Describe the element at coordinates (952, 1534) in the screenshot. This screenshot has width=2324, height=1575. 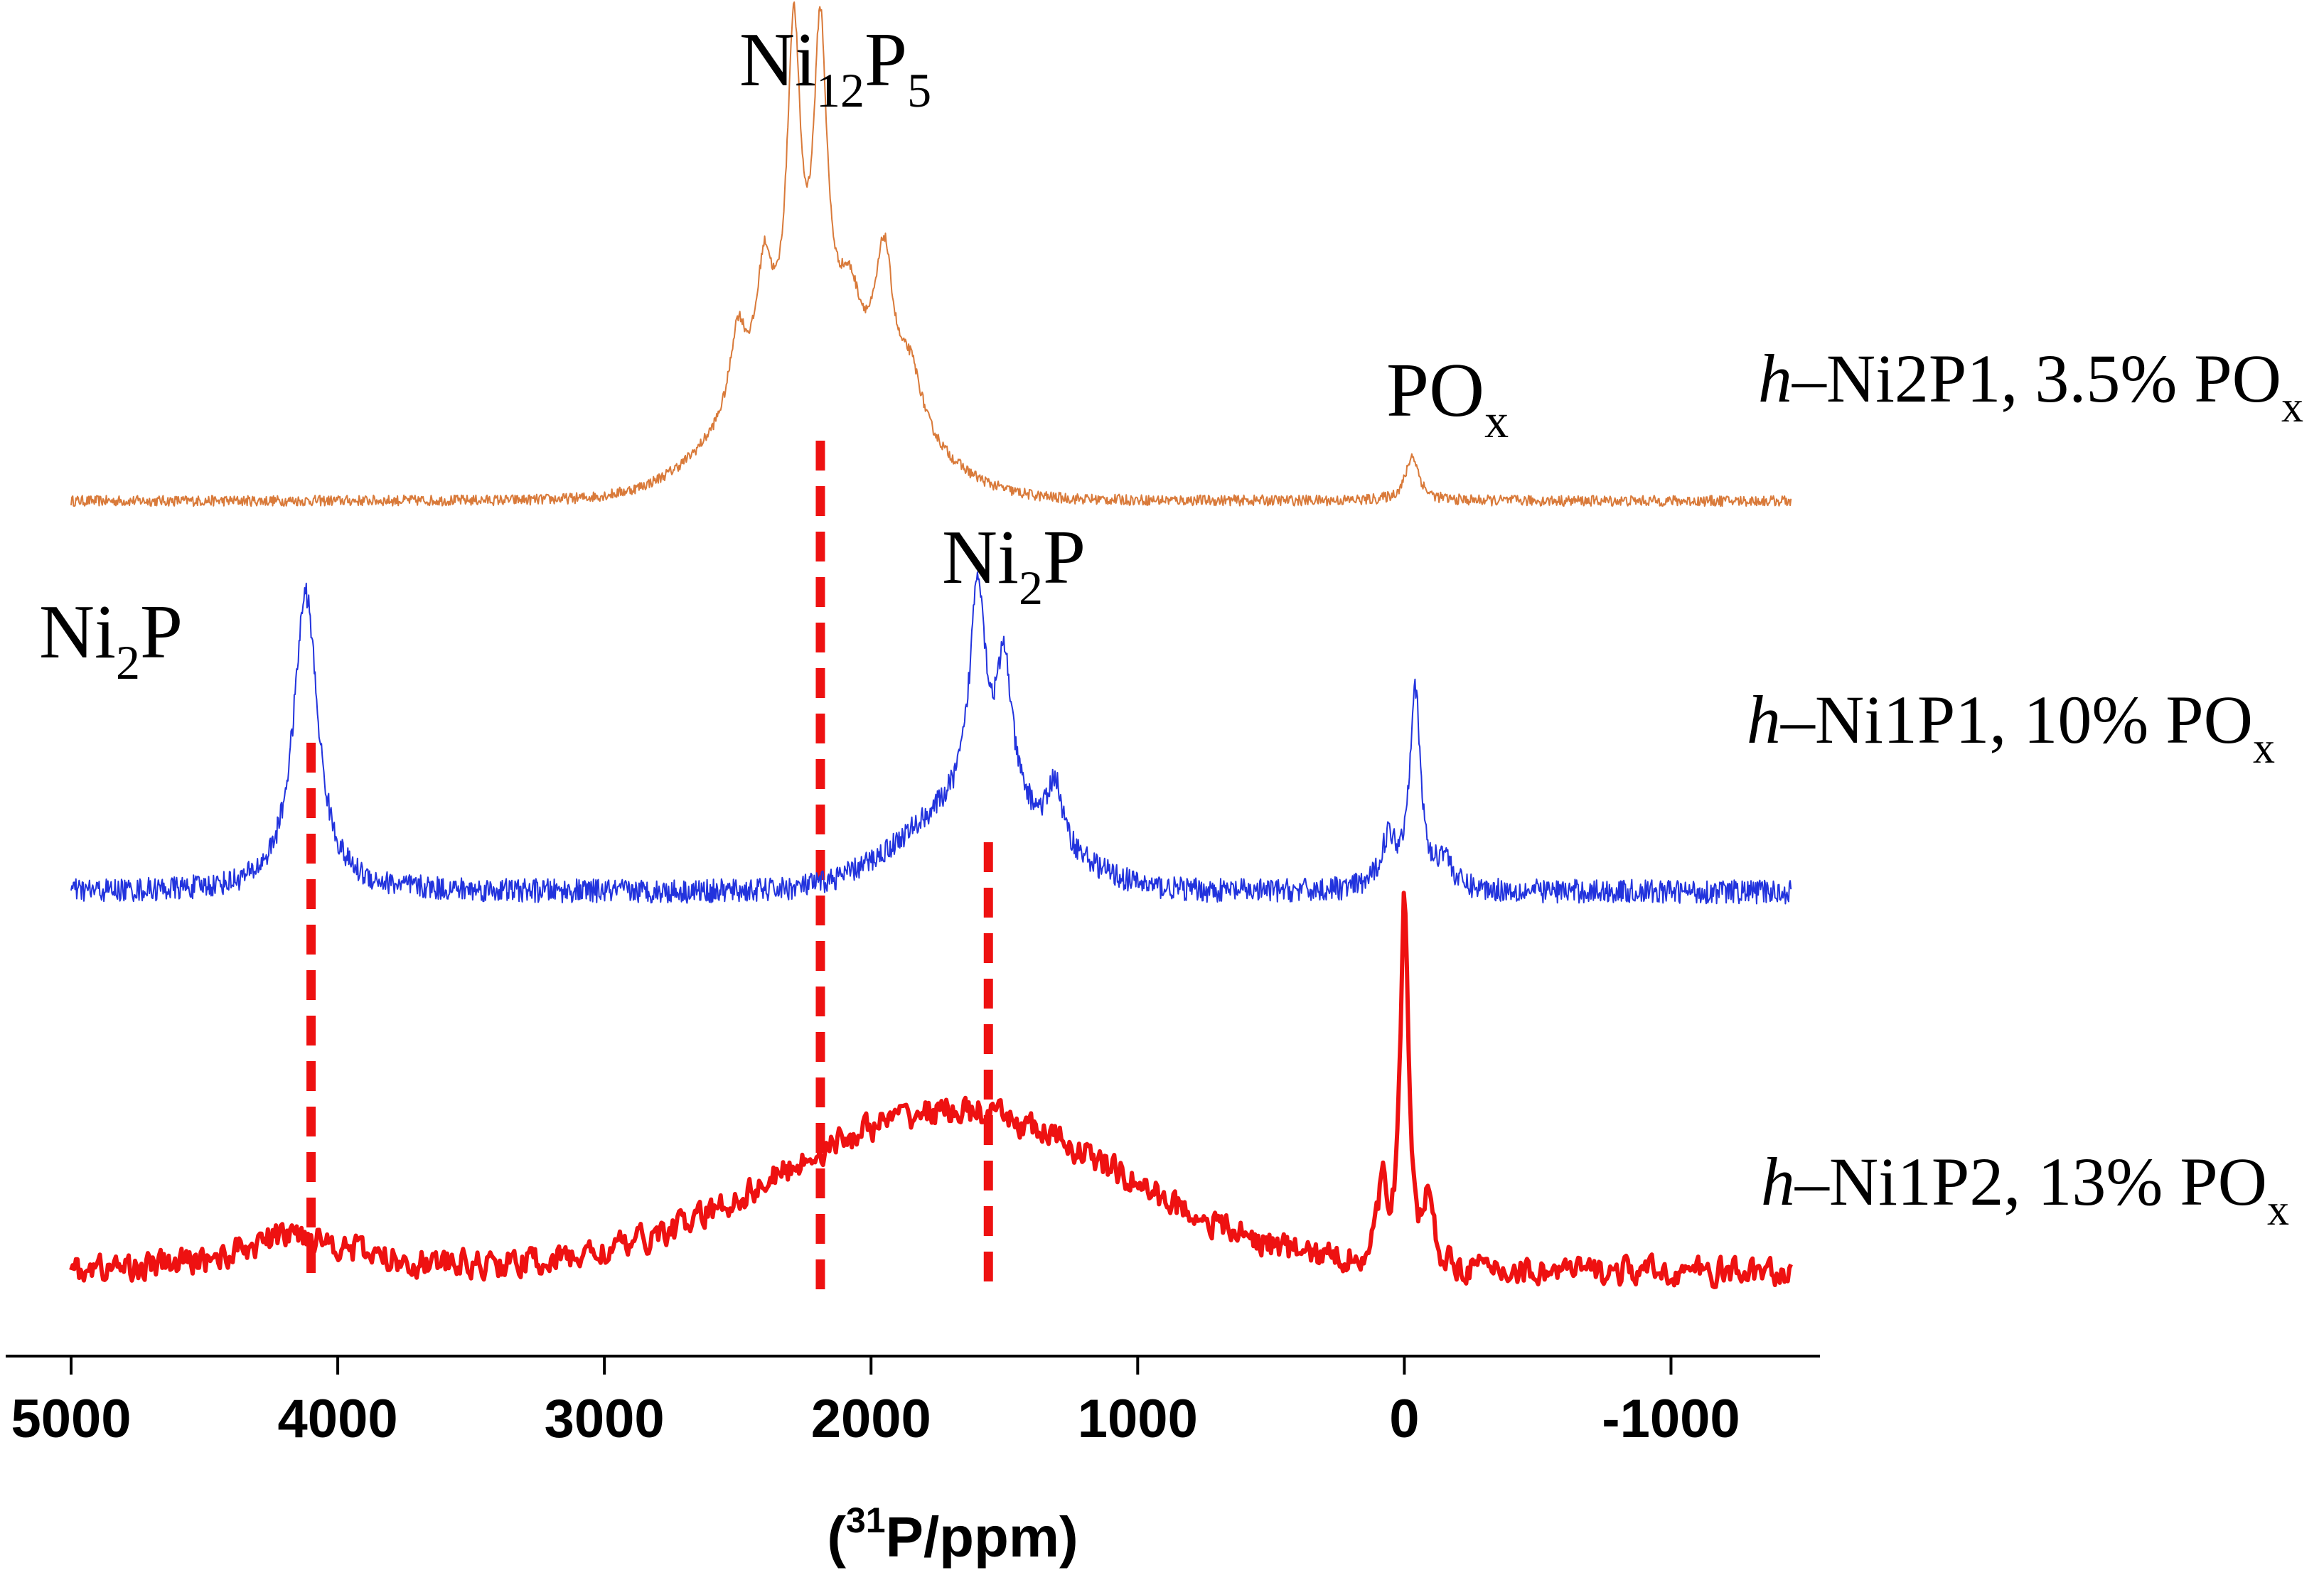
I see `x-axis-label: (31P/ppm)` at that location.